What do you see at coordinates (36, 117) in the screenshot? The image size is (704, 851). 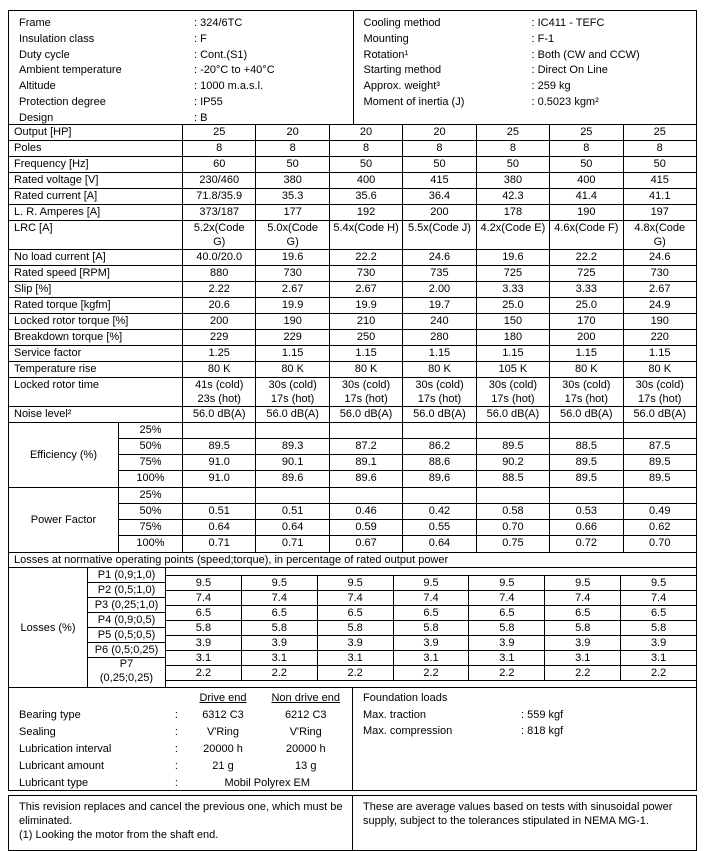 I see `header-label: Design` at bounding box center [36, 117].